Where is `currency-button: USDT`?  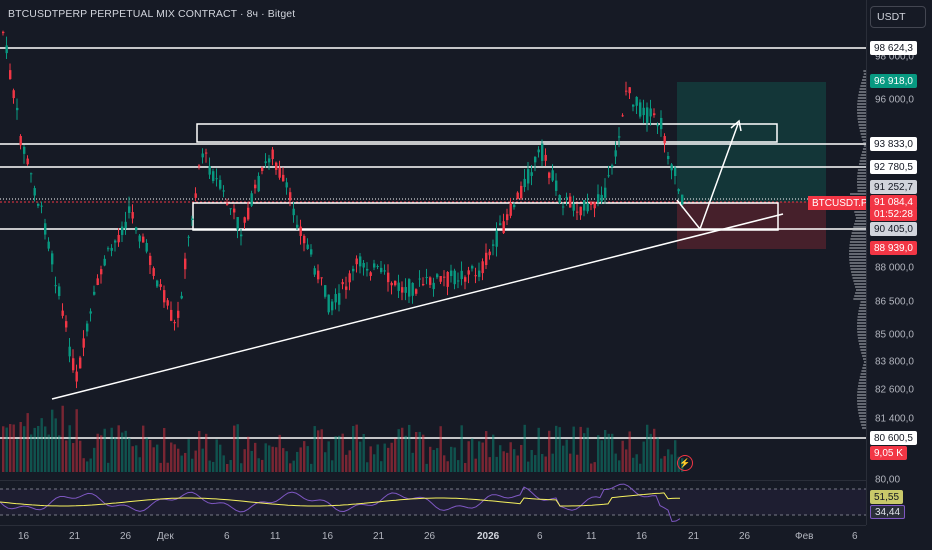 currency-button: USDT is located at coordinates (898, 17).